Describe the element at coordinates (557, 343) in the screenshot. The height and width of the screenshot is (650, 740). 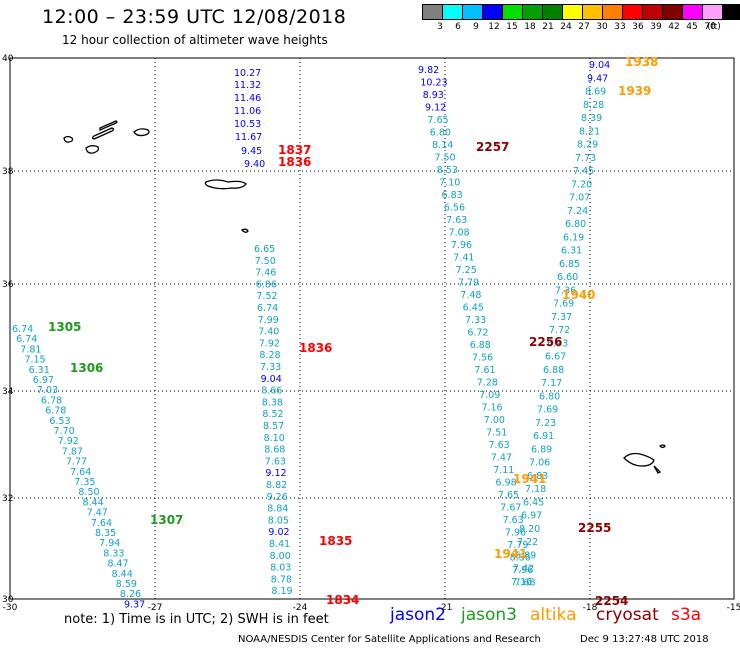
I see `wave-height-value: 6.93` at that location.